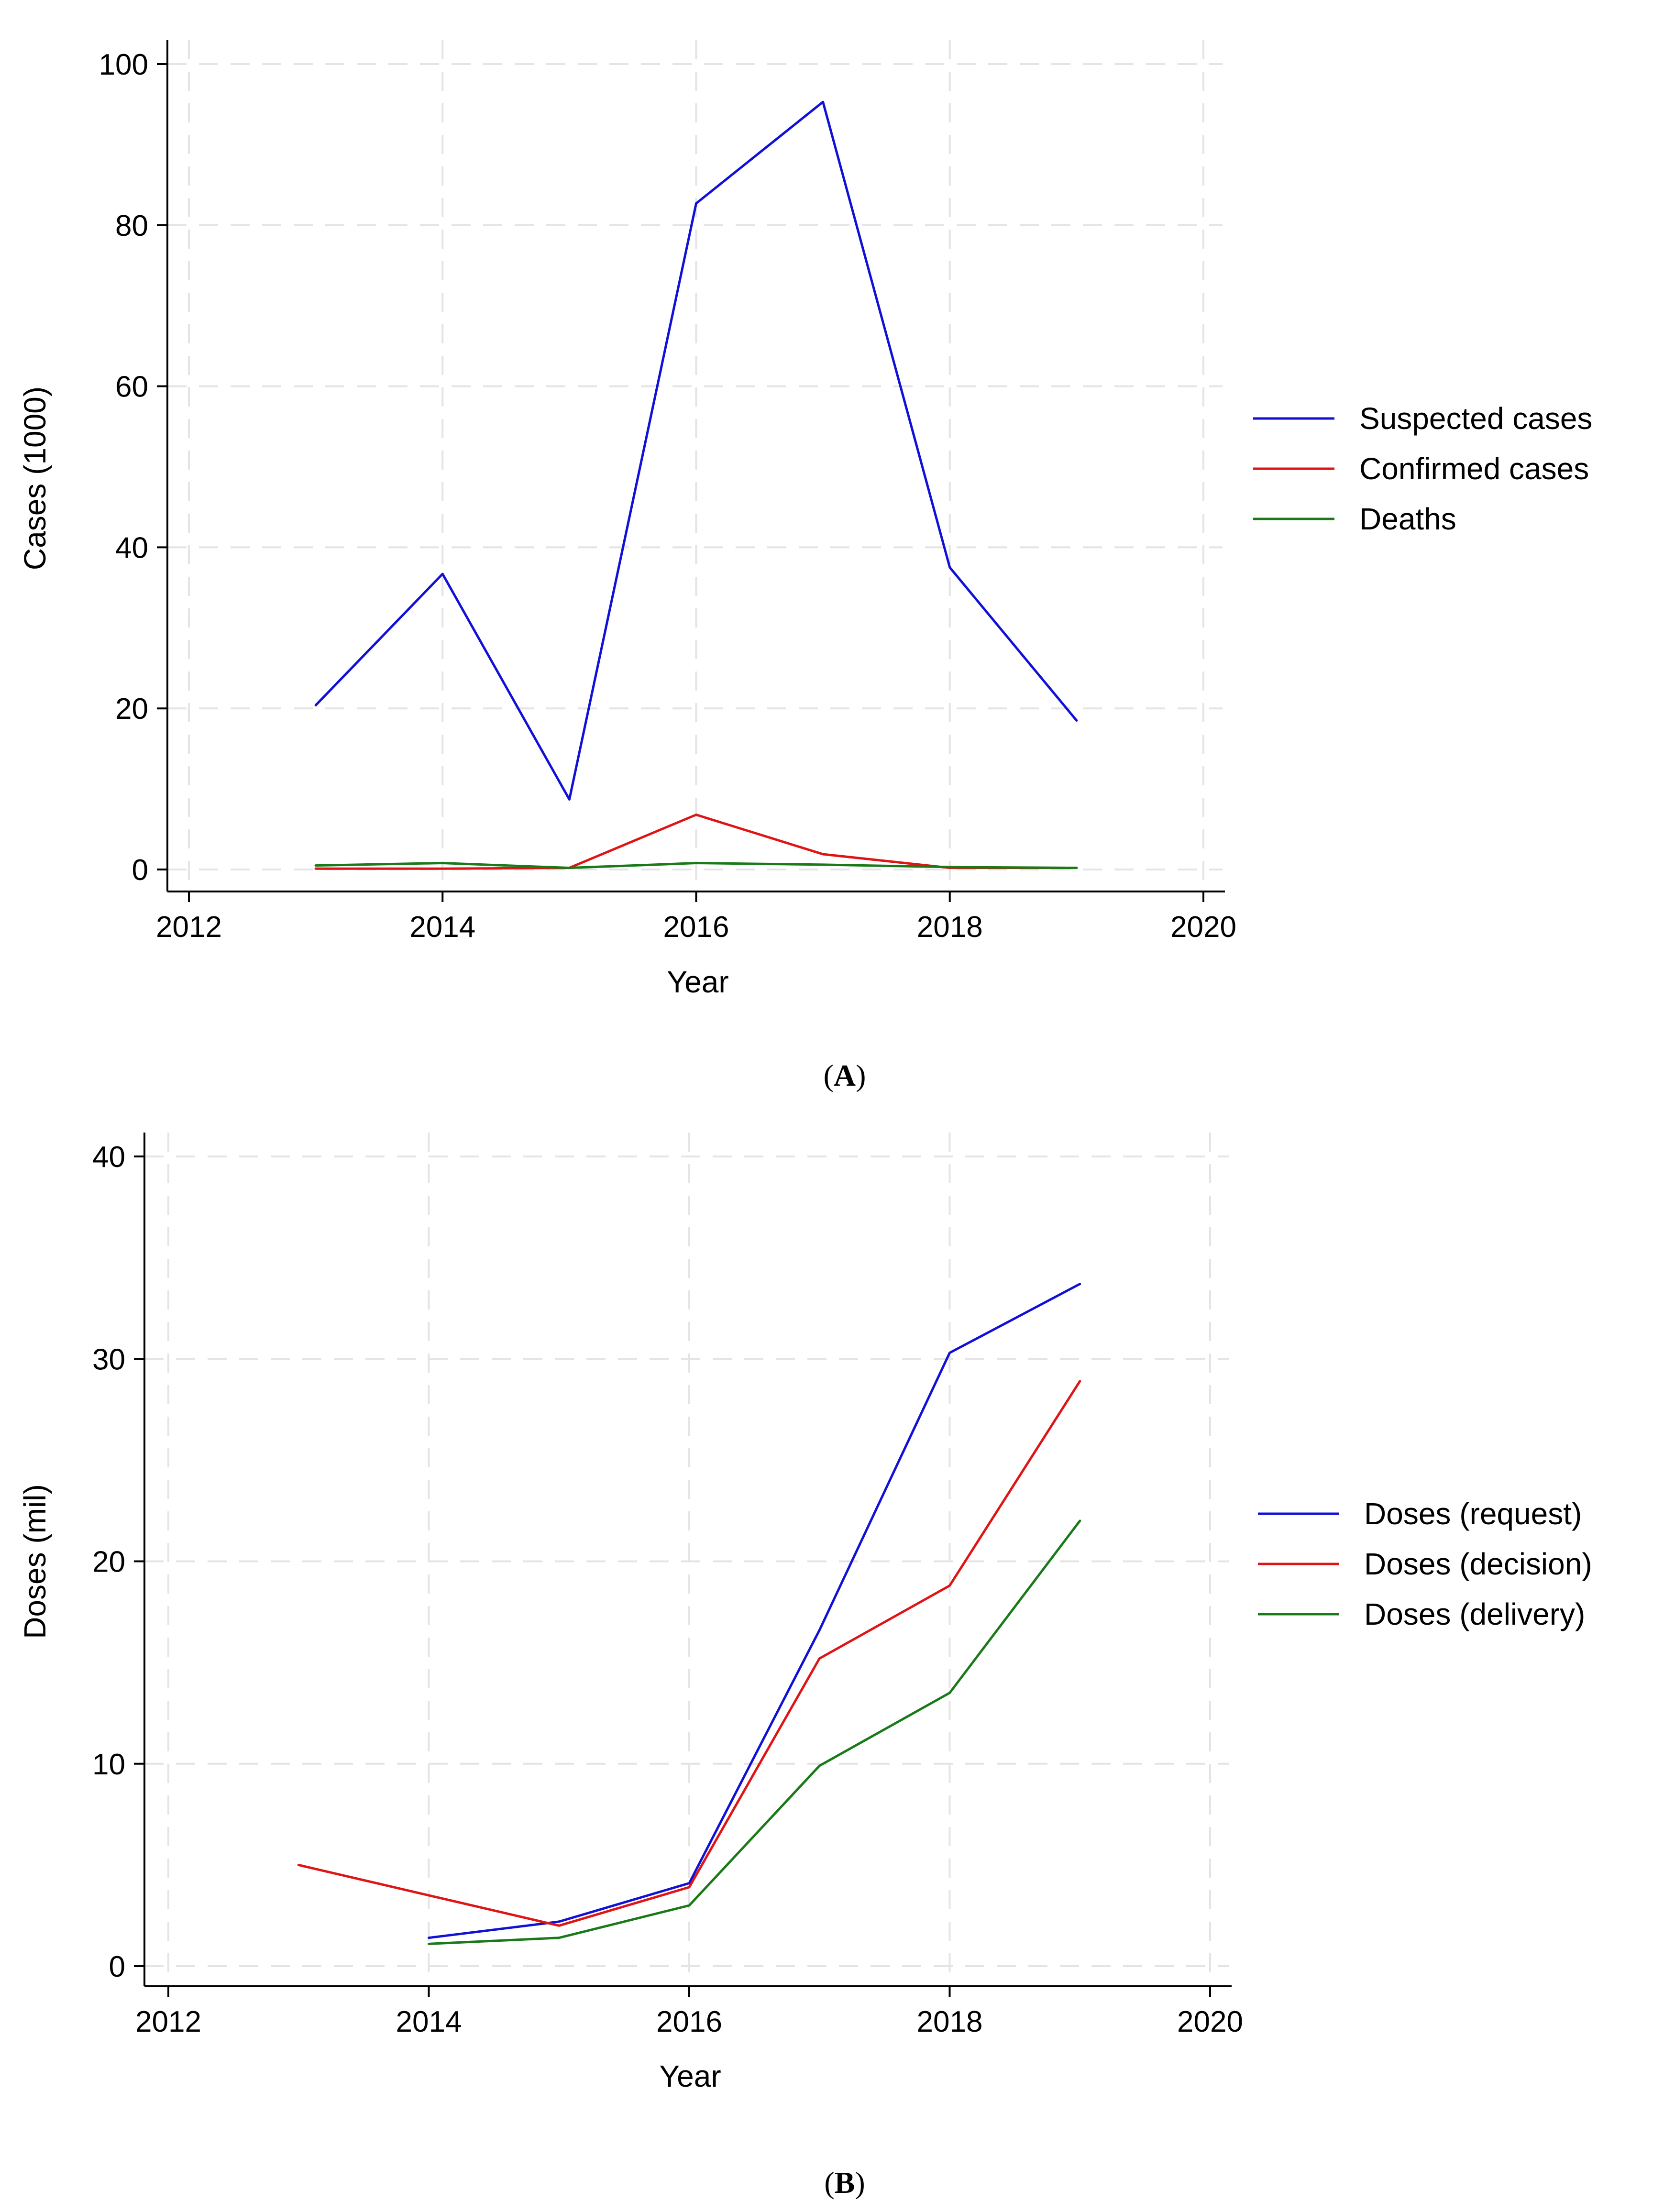 Image resolution: width=1653 pixels, height=2212 pixels. Describe the element at coordinates (131, 387) in the screenshot. I see `panel-a-y-tick-label: 60` at that location.